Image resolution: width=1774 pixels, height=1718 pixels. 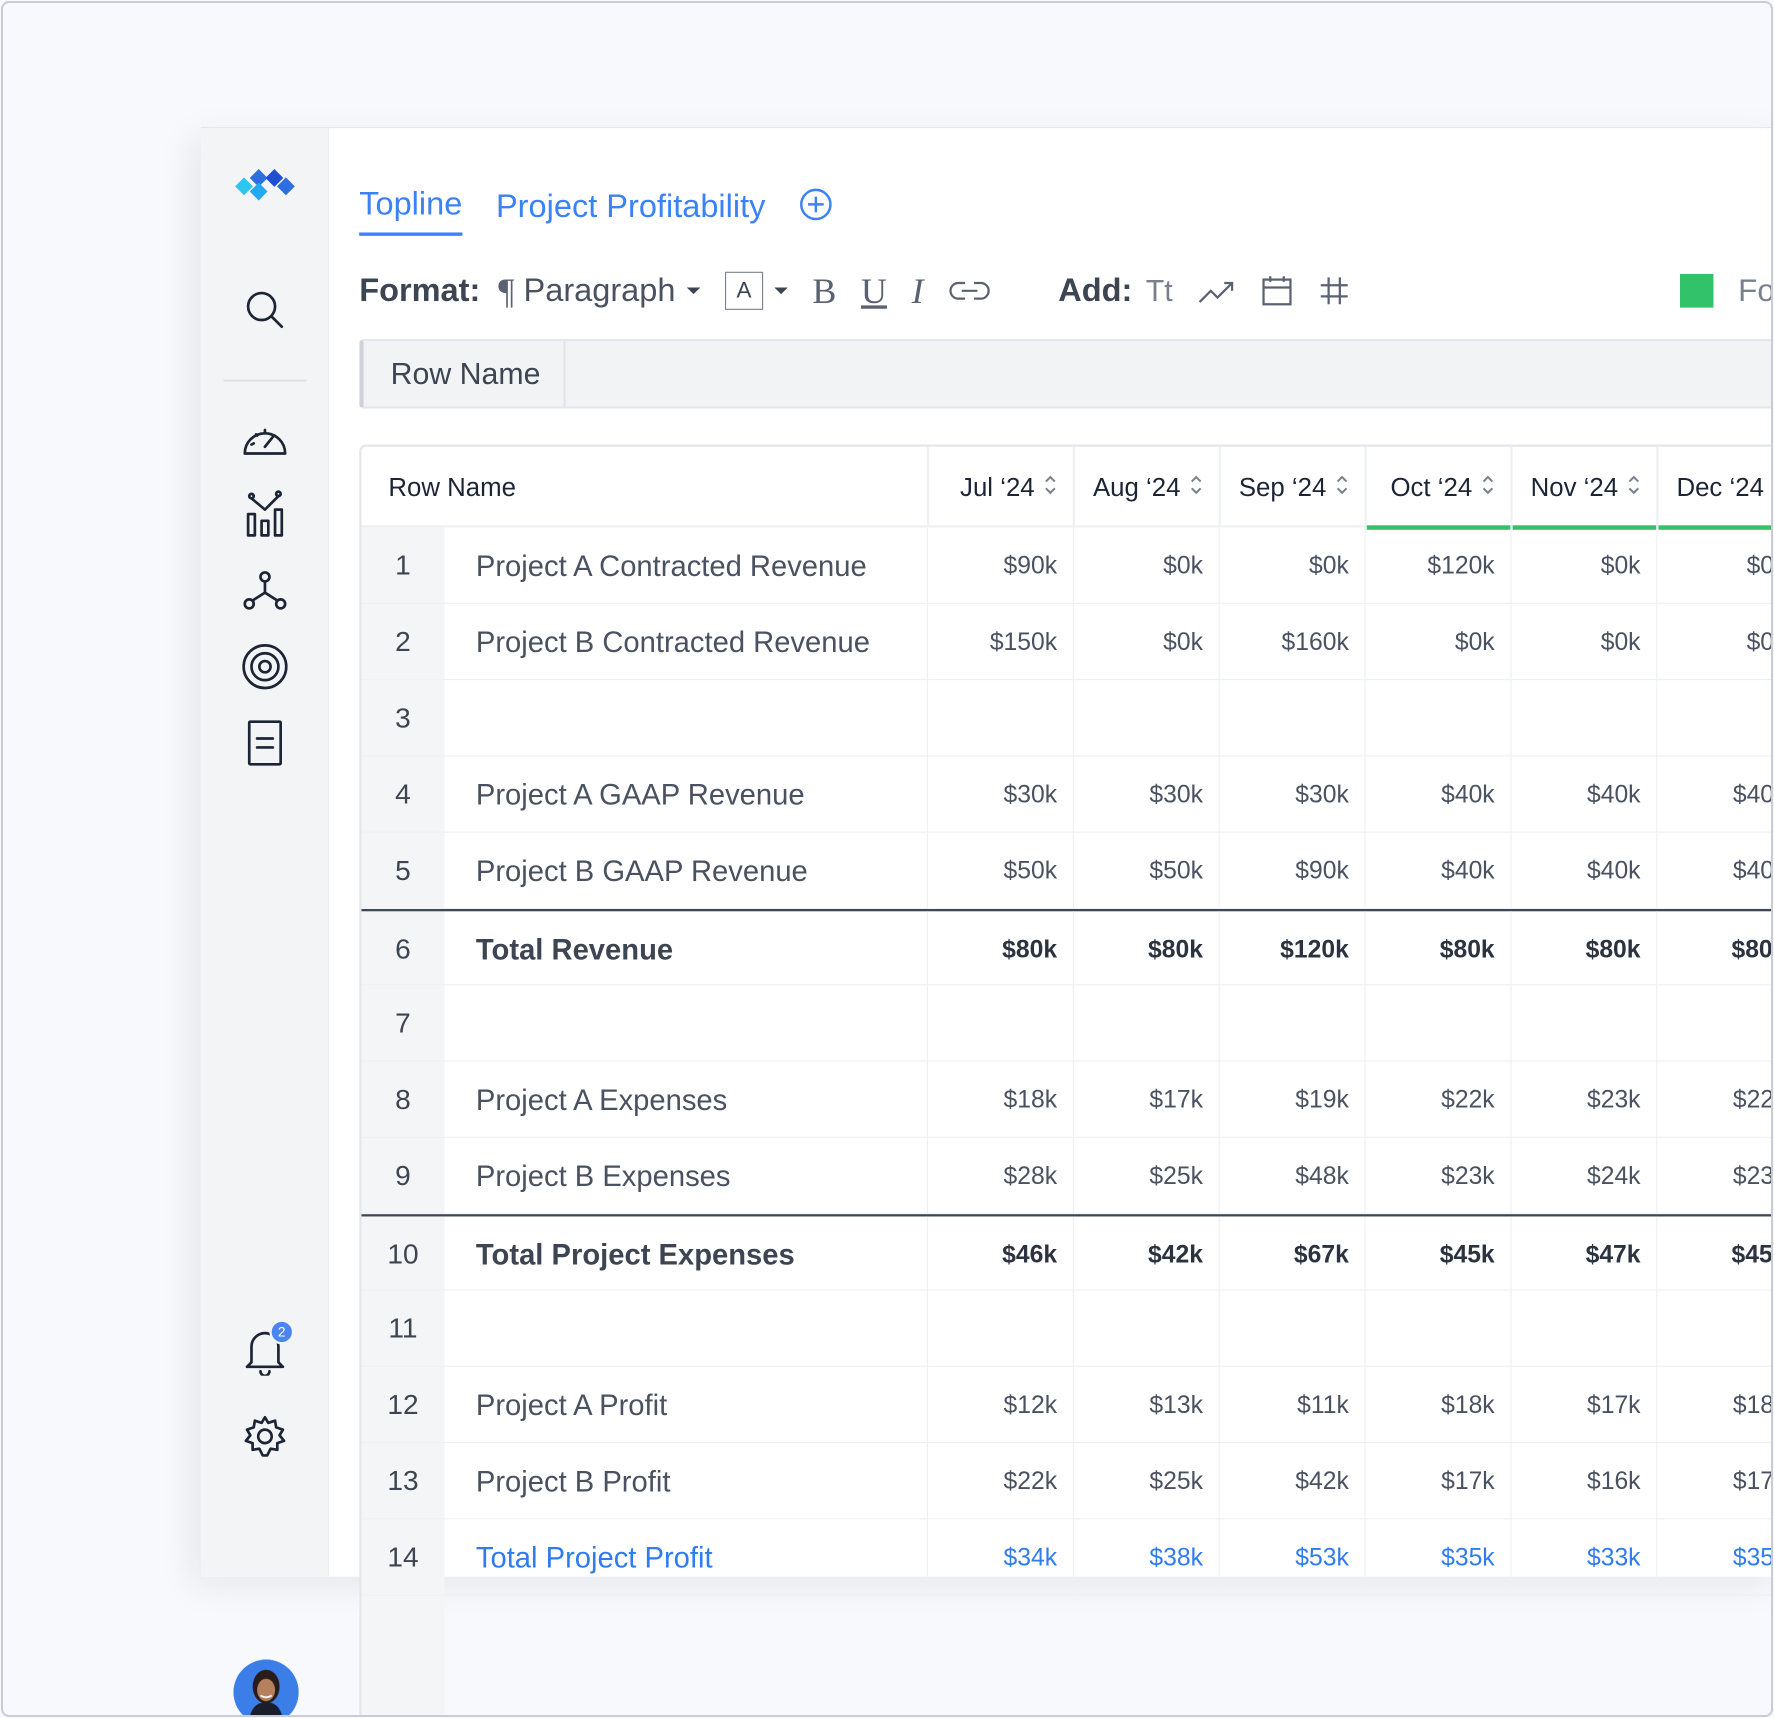 I want to click on settings-gear-icon, so click(x=265, y=1436).